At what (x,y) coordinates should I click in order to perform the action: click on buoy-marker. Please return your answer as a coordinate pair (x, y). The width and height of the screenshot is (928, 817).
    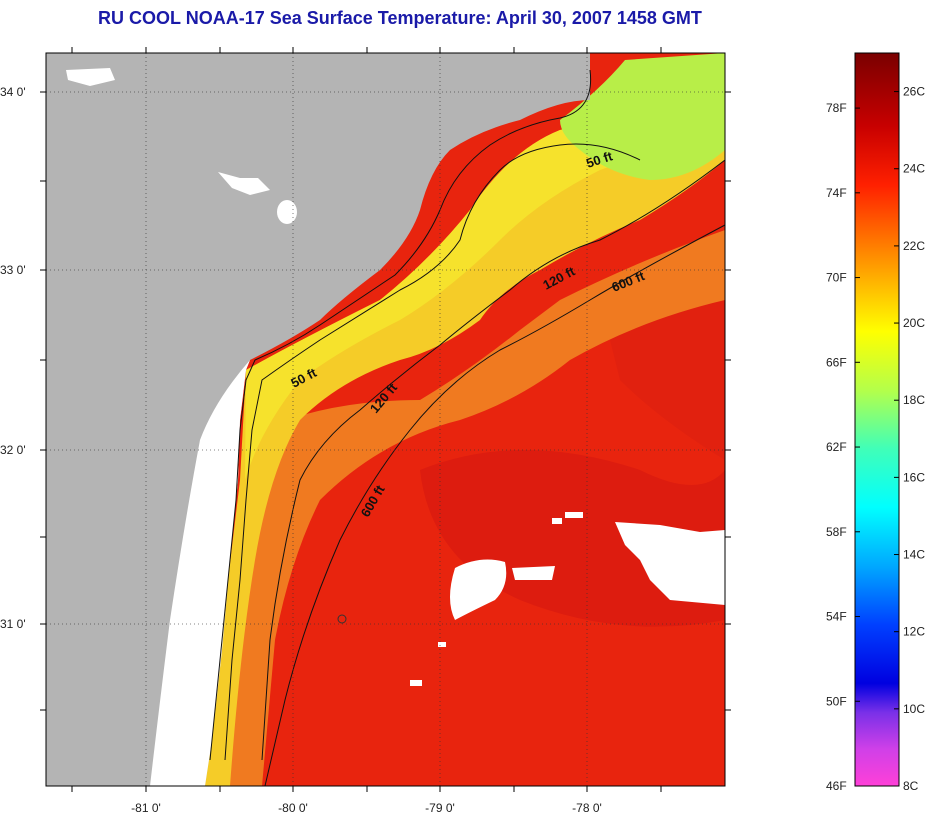
    Looking at the image, I should click on (342, 619).